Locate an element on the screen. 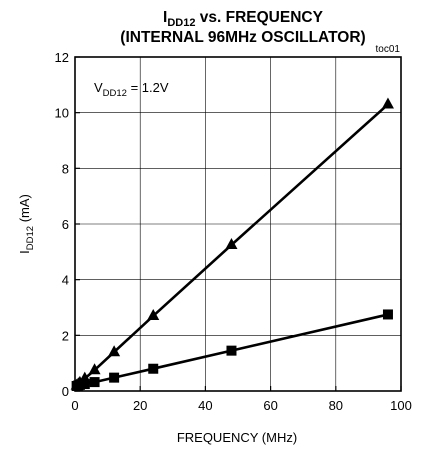 This screenshot has width=424, height=453. chart-title-line-1: IDD12 vs. FREQUENCY is located at coordinates (243, 19).